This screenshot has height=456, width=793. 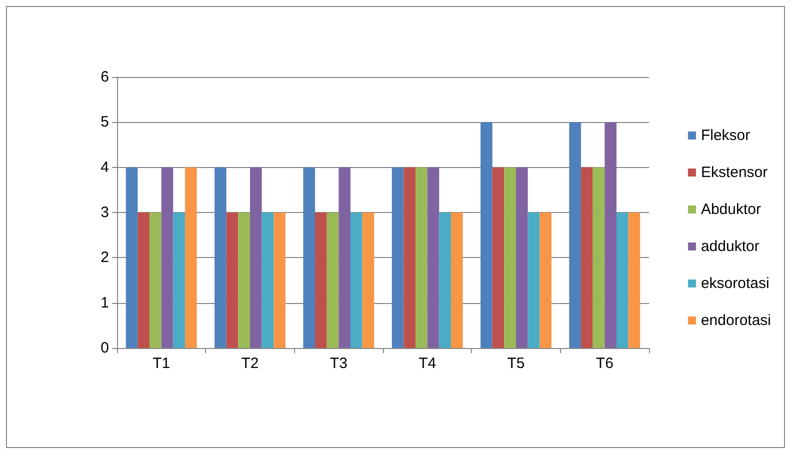 I want to click on x-tick-label: T6, so click(x=605, y=363).